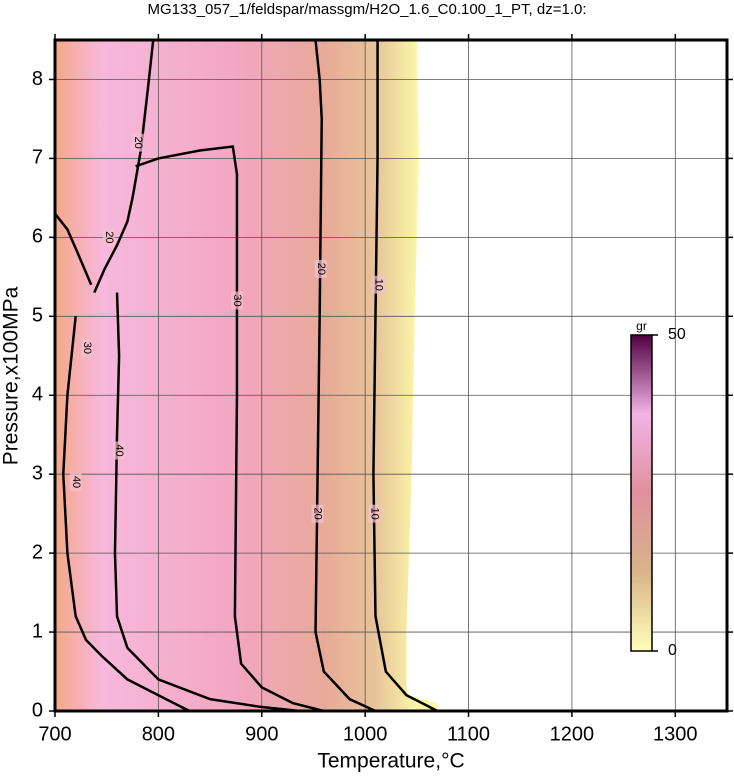  Describe the element at coordinates (158, 734) in the screenshot. I see `x-tick-label: 800` at that location.